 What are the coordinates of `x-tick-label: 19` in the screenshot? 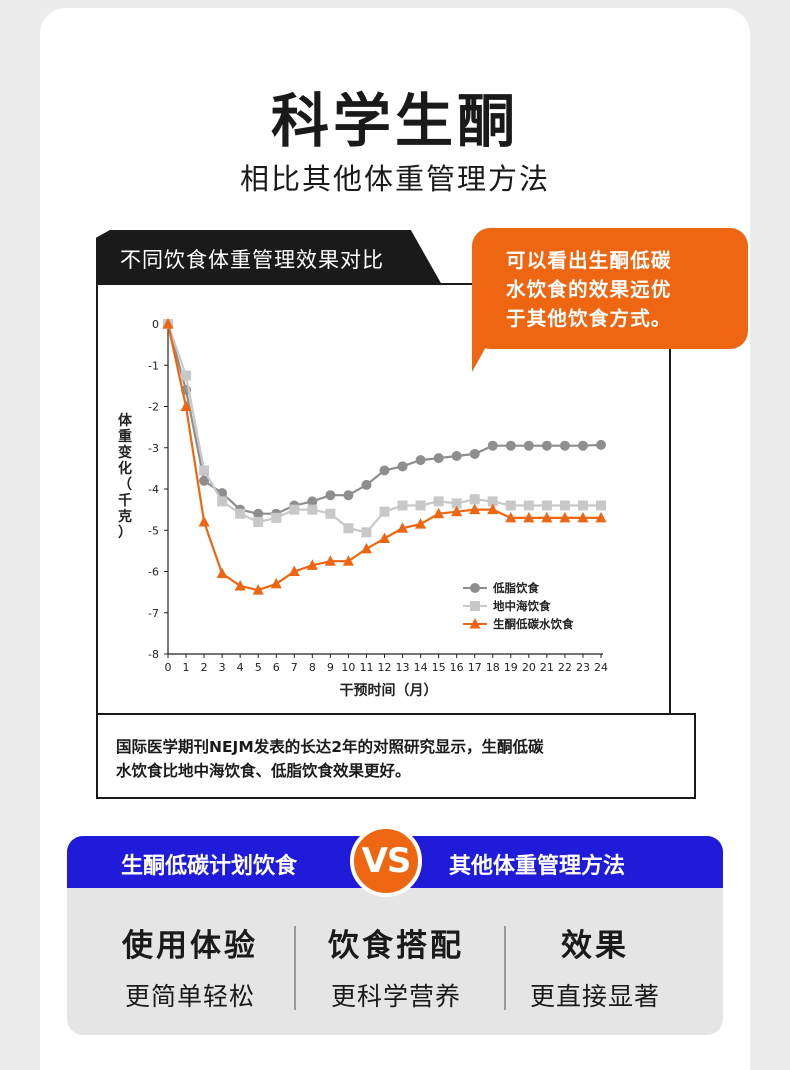 It's located at (511, 667).